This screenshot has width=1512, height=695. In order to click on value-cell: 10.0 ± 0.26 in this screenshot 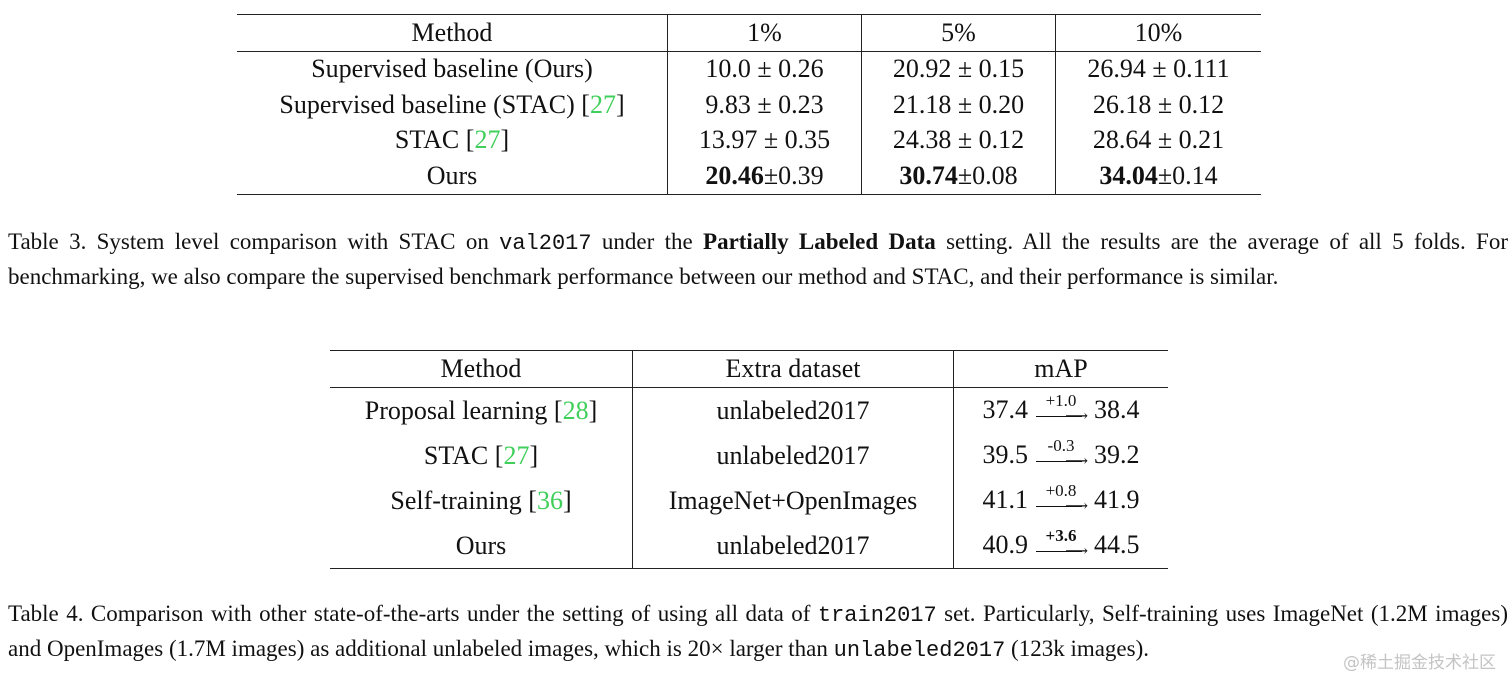, I will do `click(764, 69)`.